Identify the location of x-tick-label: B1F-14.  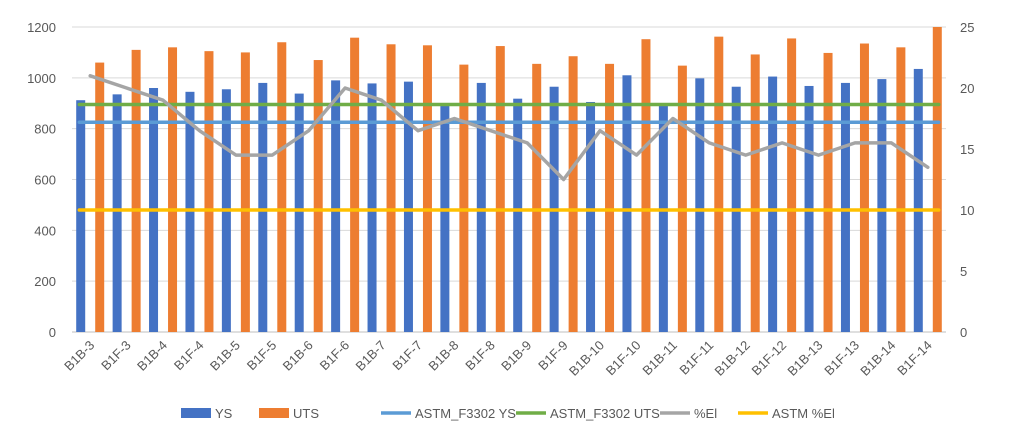
(914, 358).